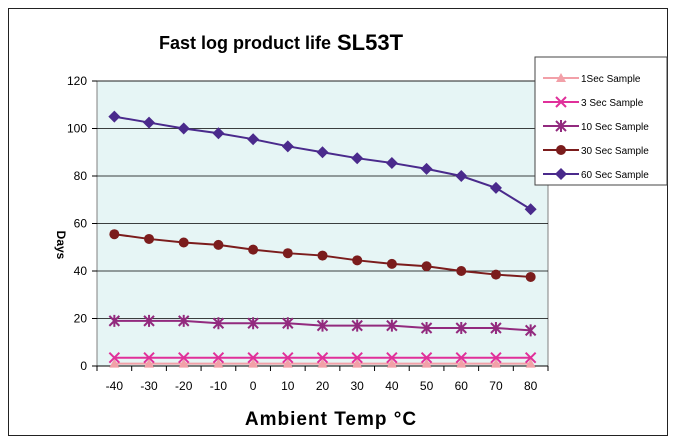  Describe the element at coordinates (61, 245) in the screenshot. I see `y-axis-label: Days` at that location.